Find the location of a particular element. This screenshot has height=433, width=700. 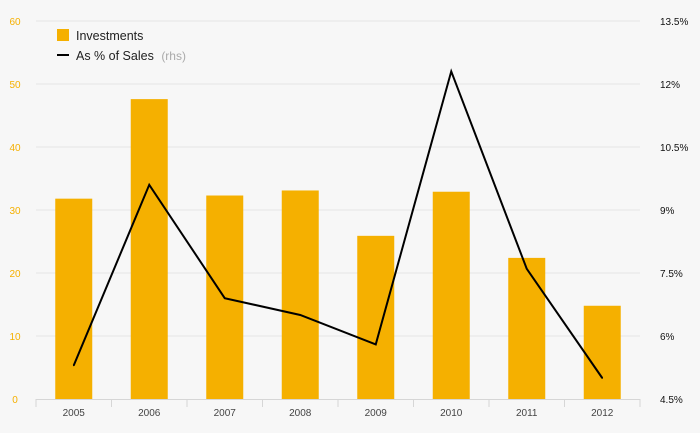

left-tick-label: 50 is located at coordinates (15, 85).